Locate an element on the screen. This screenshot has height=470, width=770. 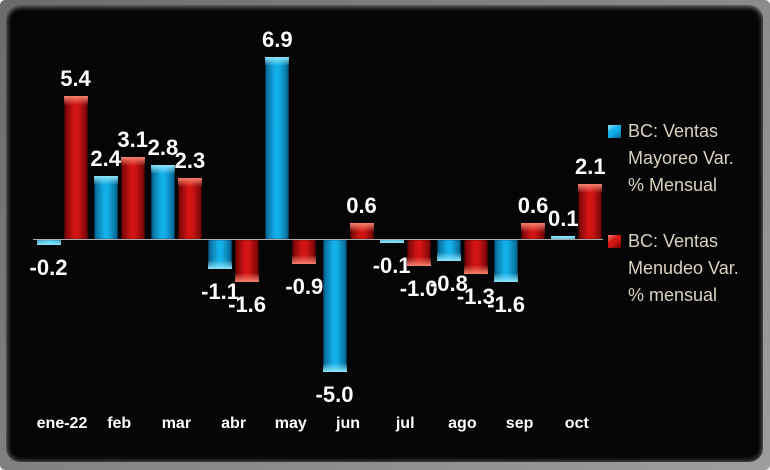
bar-menudeo-jun is located at coordinates (361, 231).